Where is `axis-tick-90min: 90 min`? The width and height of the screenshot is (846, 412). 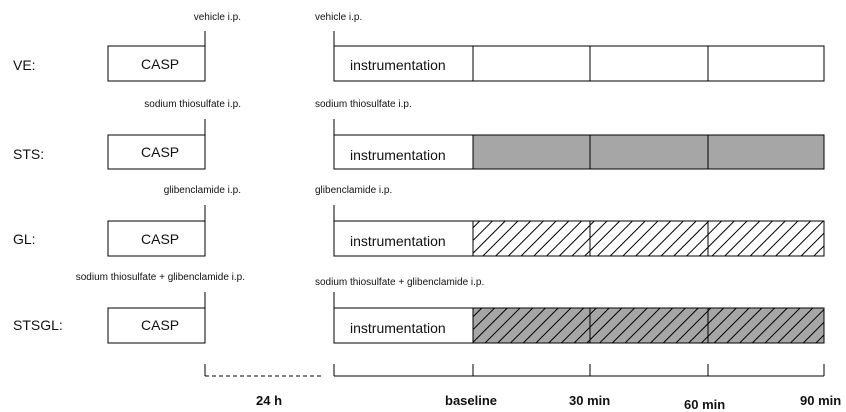
axis-tick-90min: 90 min is located at coordinates (821, 400).